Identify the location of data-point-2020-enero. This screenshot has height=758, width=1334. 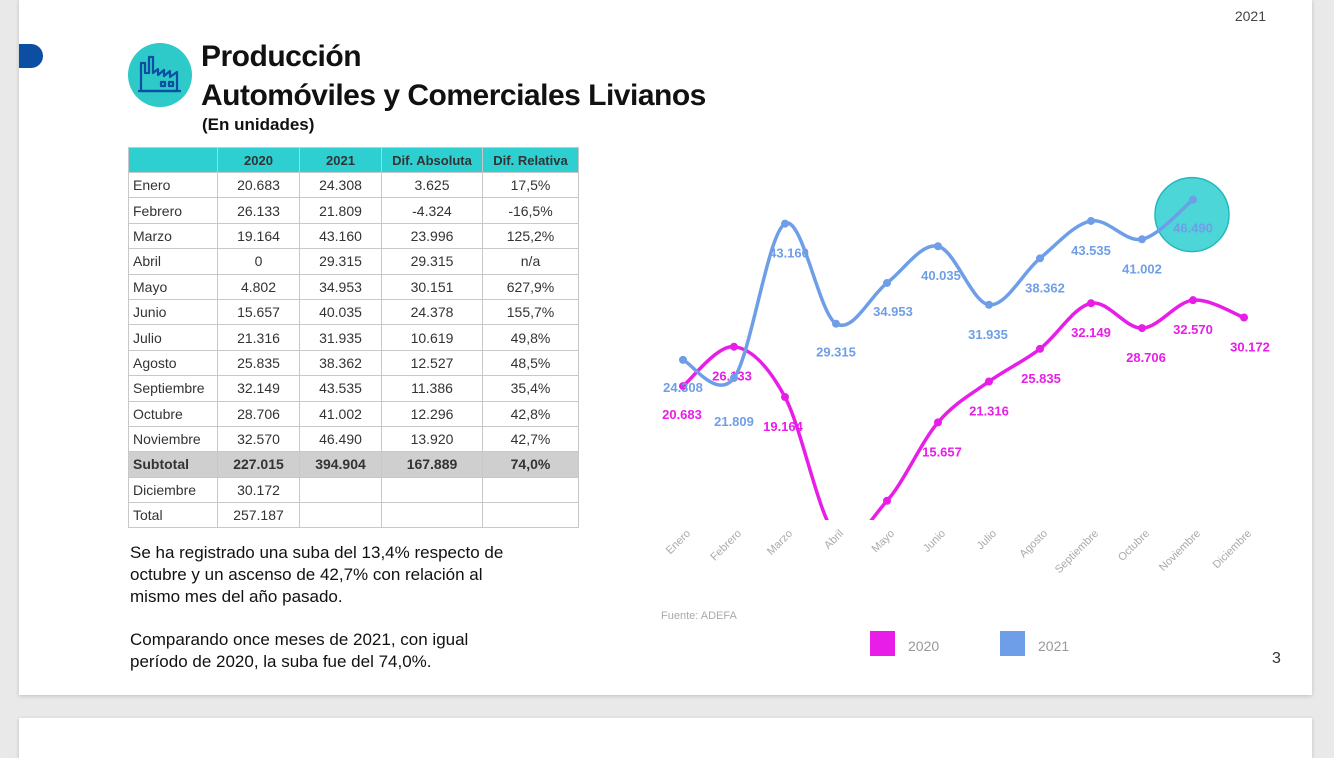
(683, 386).